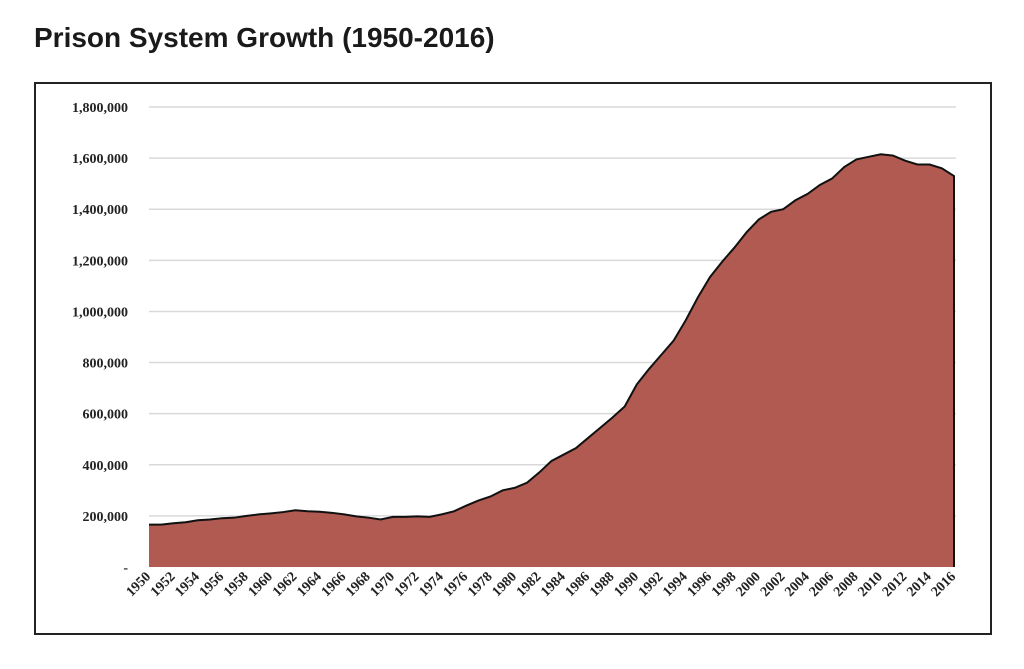  Describe the element at coordinates (675, 584) in the screenshot. I see `x-tick-label: 1994` at that location.